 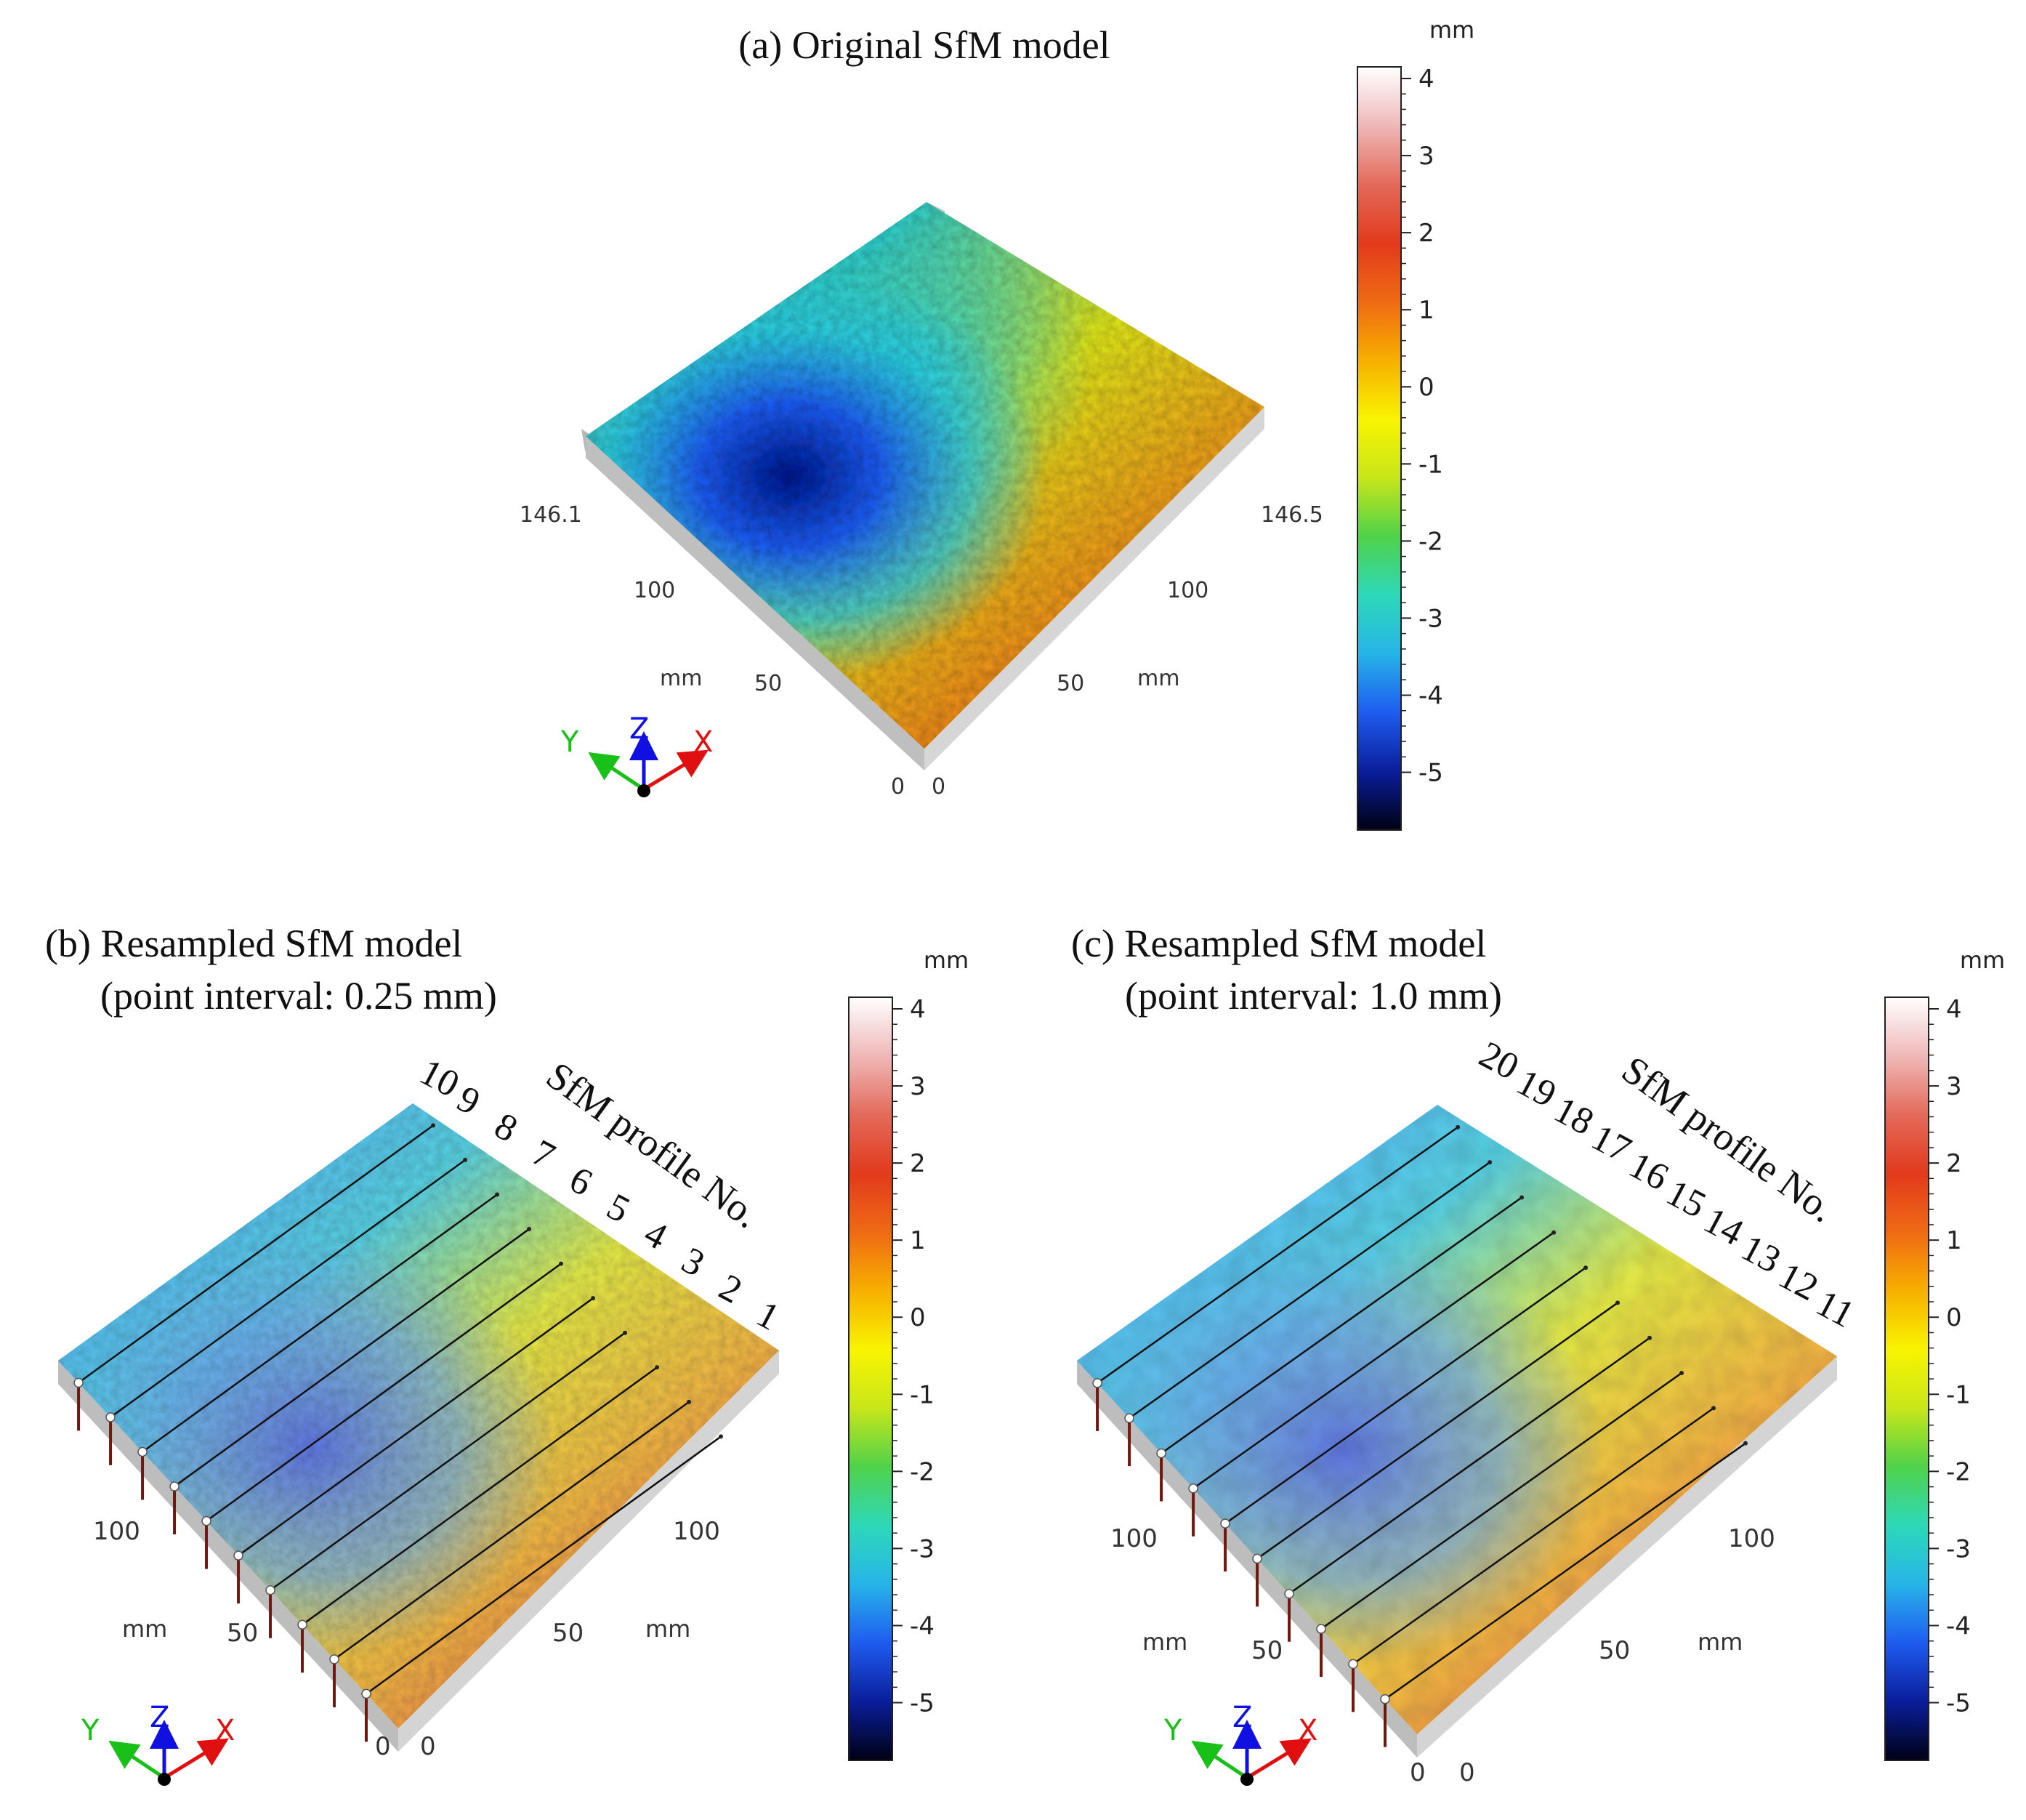 I want to click on panel-b-surface, so click(x=418, y=1427).